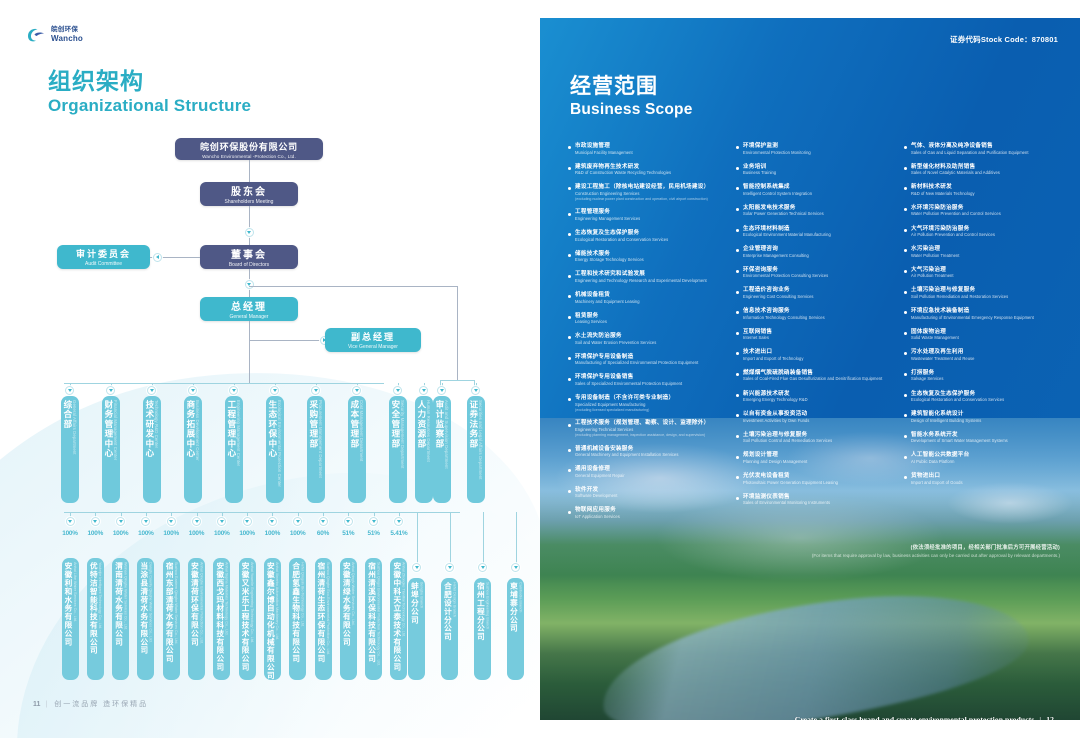 The width and height of the screenshot is (1080, 738). What do you see at coordinates (356, 449) in the screenshot?
I see `department-box: 成本管理部 Cost Management Department` at bounding box center [356, 449].